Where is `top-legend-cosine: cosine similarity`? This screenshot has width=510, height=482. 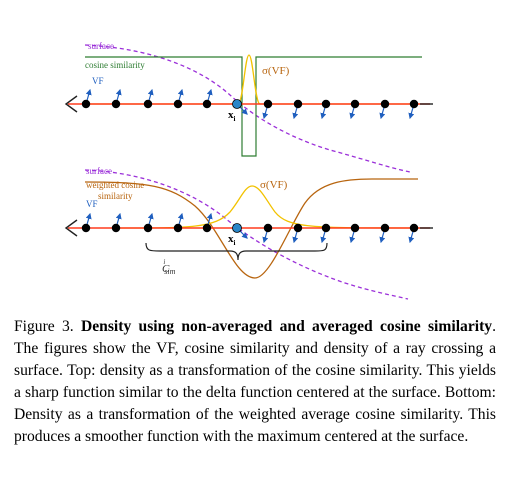 top-legend-cosine: cosine similarity is located at coordinates (115, 65).